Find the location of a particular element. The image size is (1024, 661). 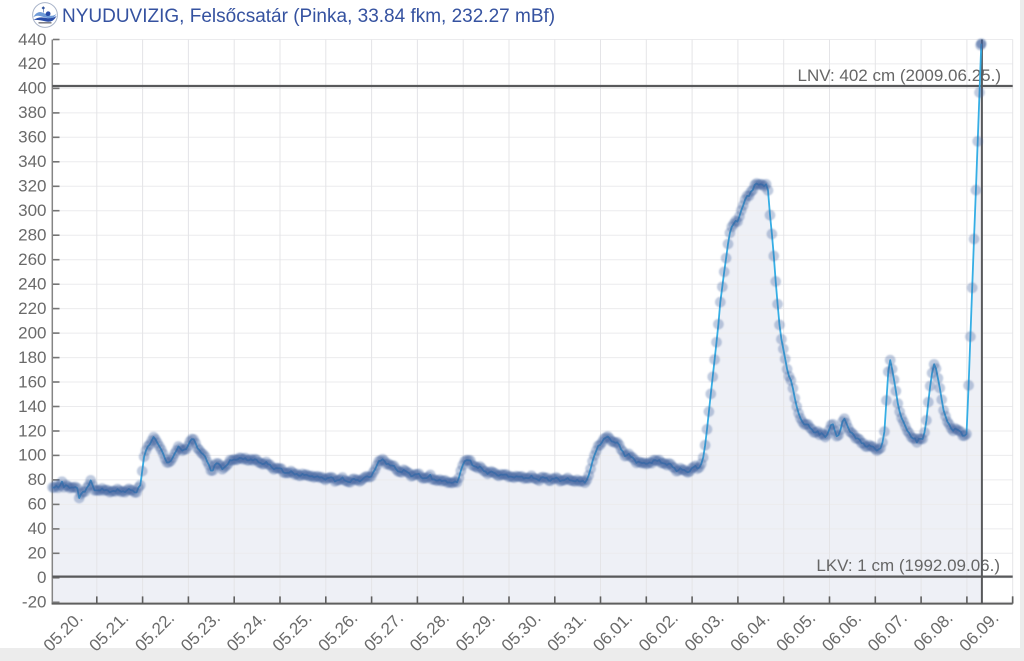

svg-text: 20 is located at coordinates (37, 553).